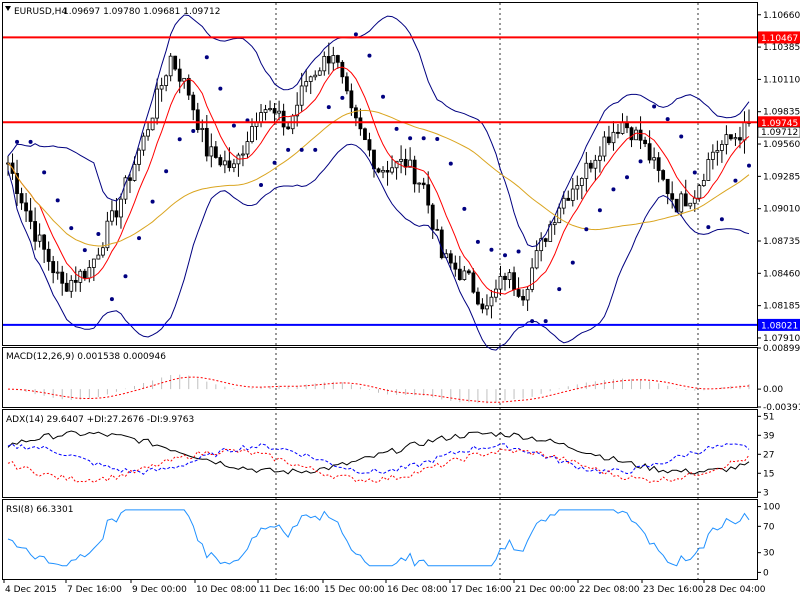  I want to click on rsi-panel, so click(380, 539).